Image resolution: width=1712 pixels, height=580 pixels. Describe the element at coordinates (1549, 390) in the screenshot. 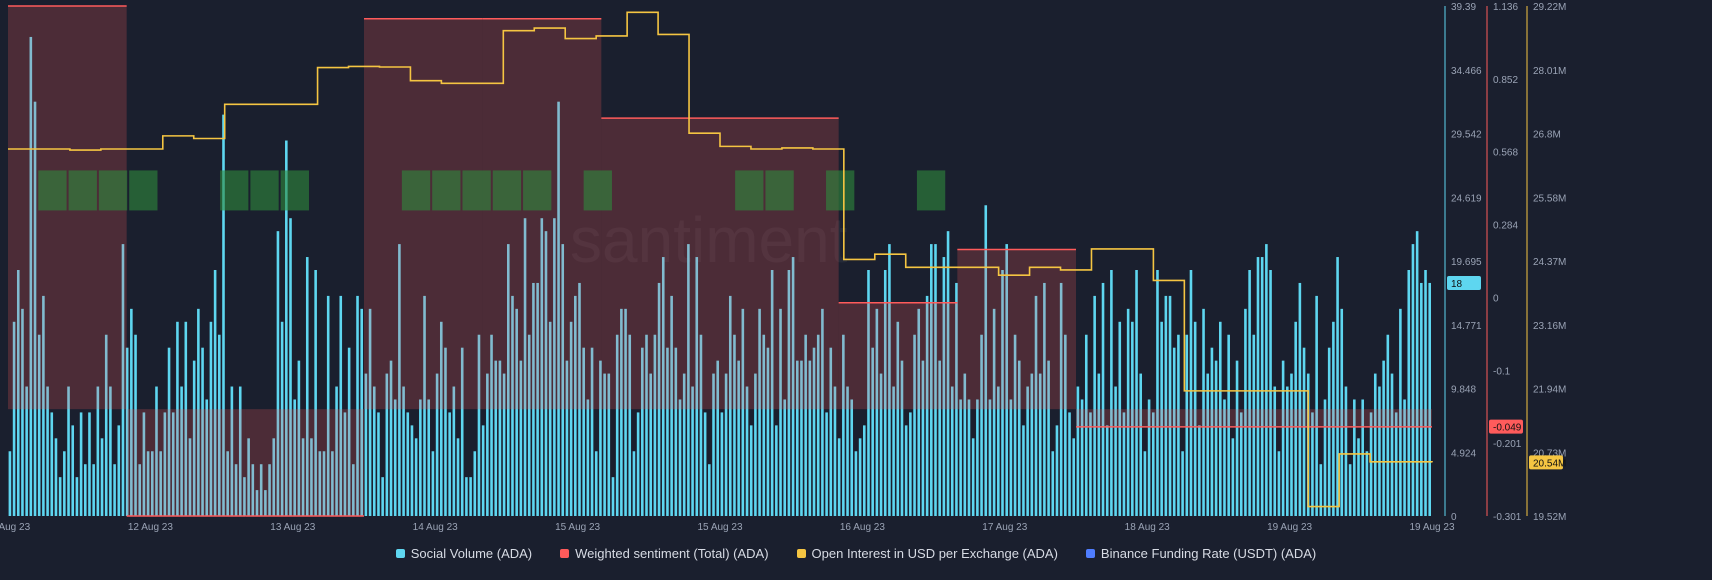

I see `open-interest-tick-label: 21.94M` at that location.